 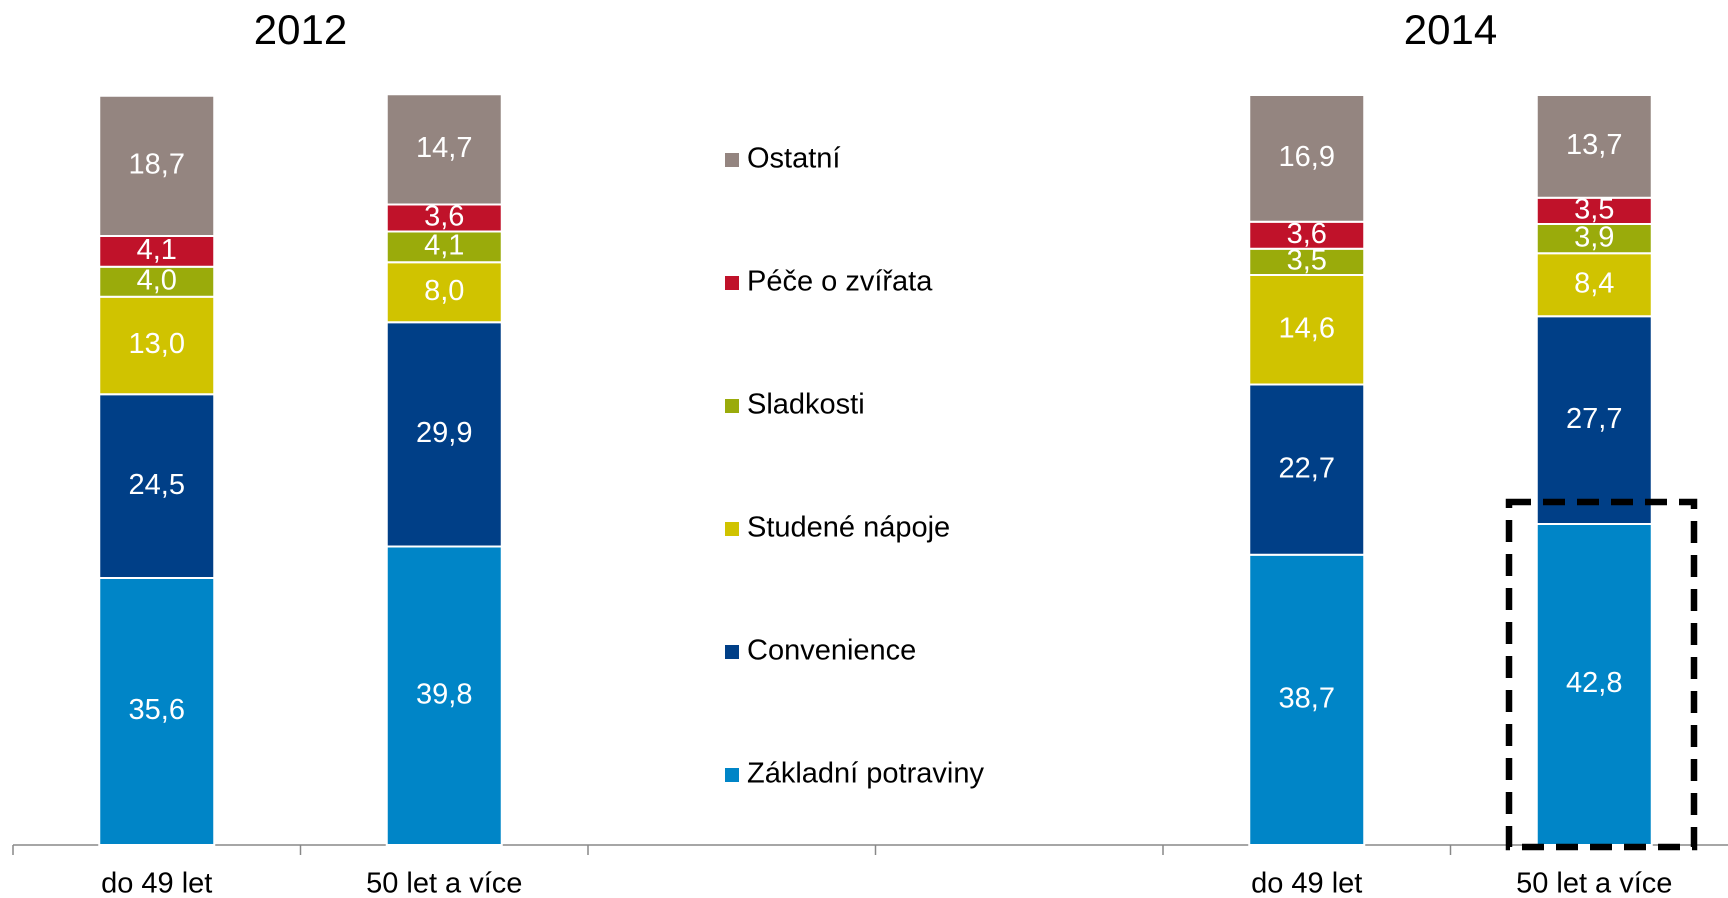 I want to click on data-label: 38,7, so click(x=1307, y=699).